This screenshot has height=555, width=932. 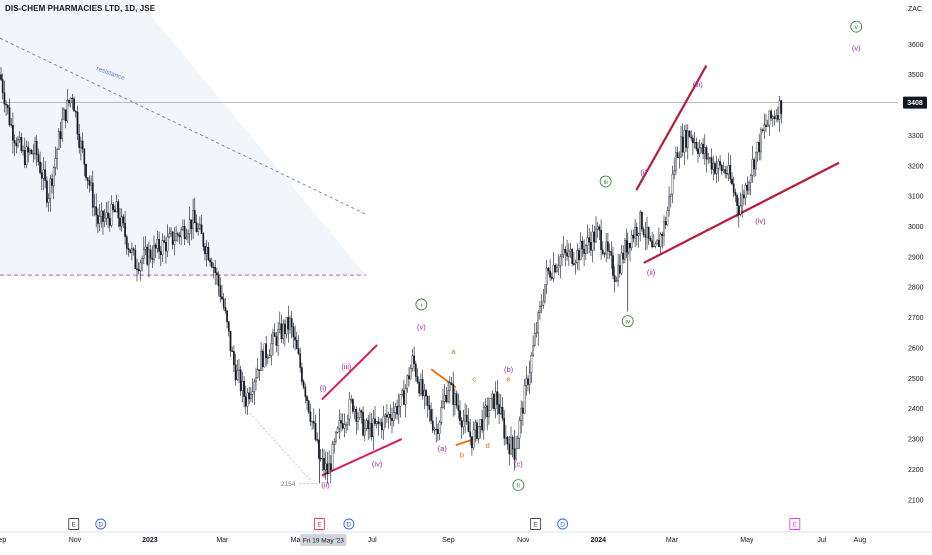 What do you see at coordinates (915, 9) in the screenshot?
I see `currency-label: ZAC` at bounding box center [915, 9].